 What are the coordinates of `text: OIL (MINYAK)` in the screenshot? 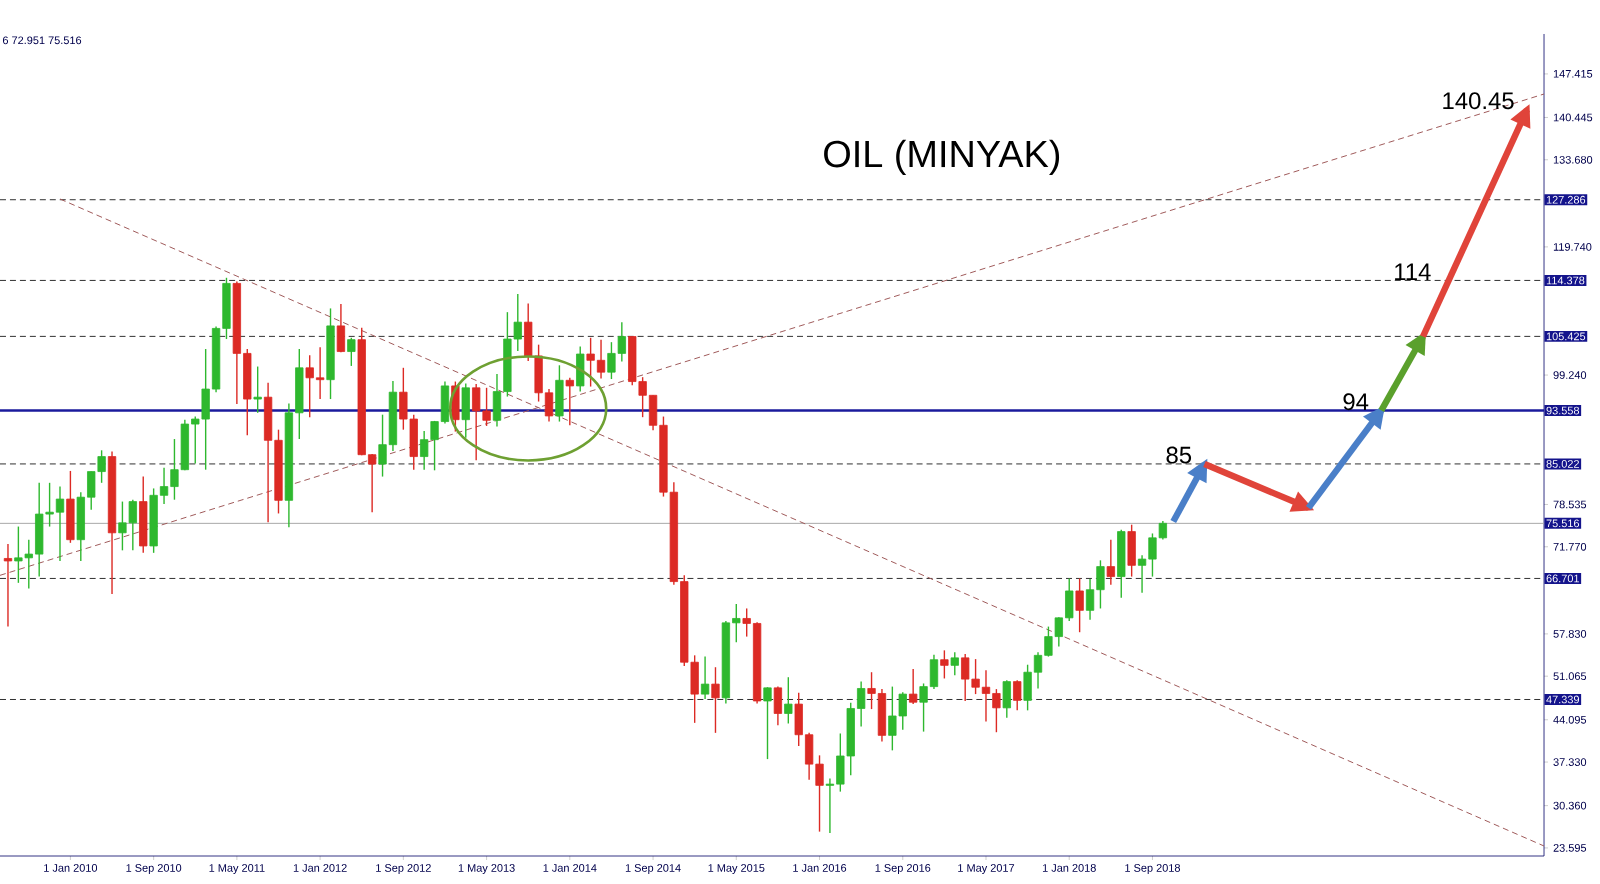 It's located at (942, 157).